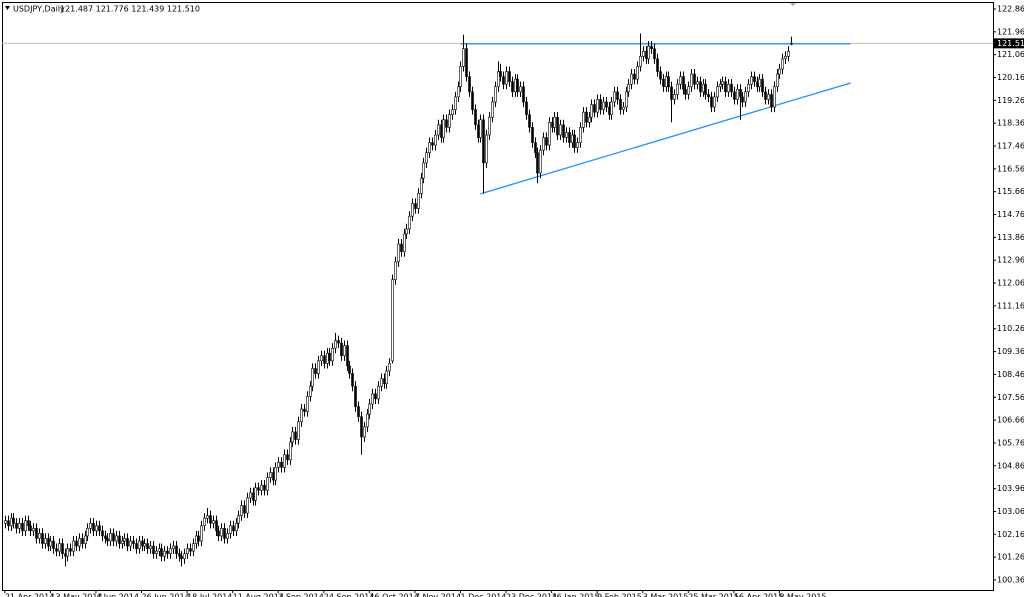 This screenshot has width=1024, height=597. I want to click on x-tick-label: 21 Apr 2014, so click(29, 595).